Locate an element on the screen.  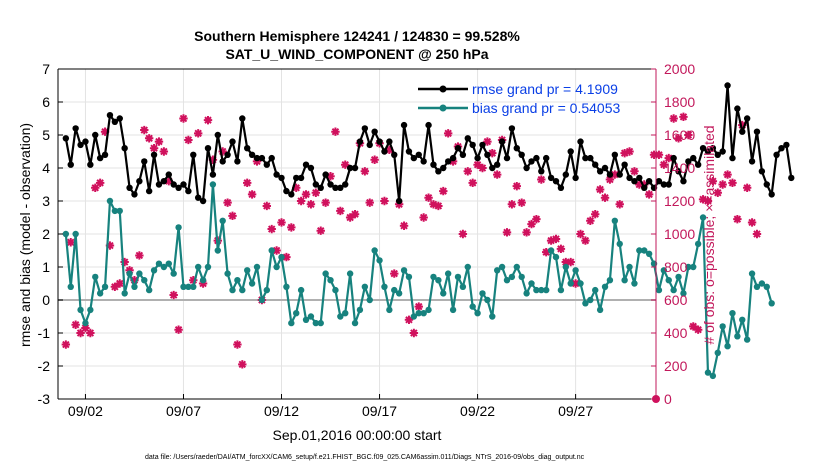
y-right-tick-label: 1200 is located at coordinates (679, 201).